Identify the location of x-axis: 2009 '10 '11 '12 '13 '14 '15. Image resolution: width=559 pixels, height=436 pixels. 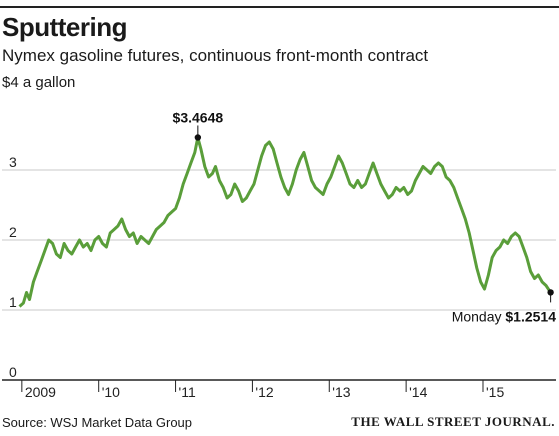
(279, 389).